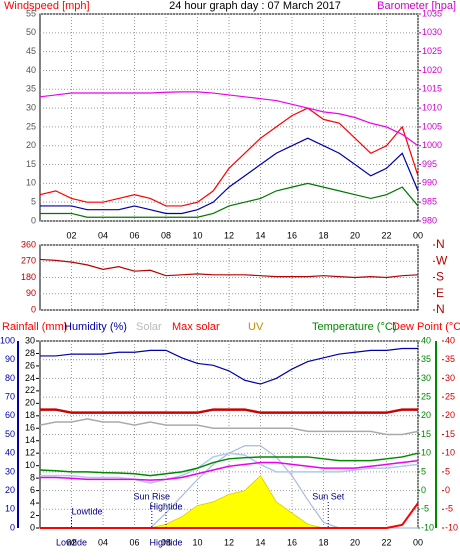 Image resolution: width=460 pixels, height=560 pixels. I want to click on legend-label: Temperature (°C), so click(354, 327).